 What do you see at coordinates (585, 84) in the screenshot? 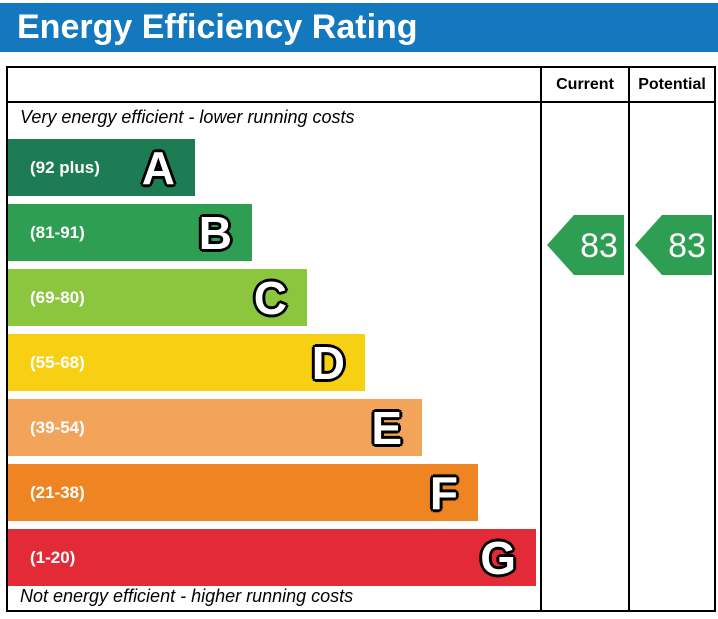
I see `column-header-current: Current` at bounding box center [585, 84].